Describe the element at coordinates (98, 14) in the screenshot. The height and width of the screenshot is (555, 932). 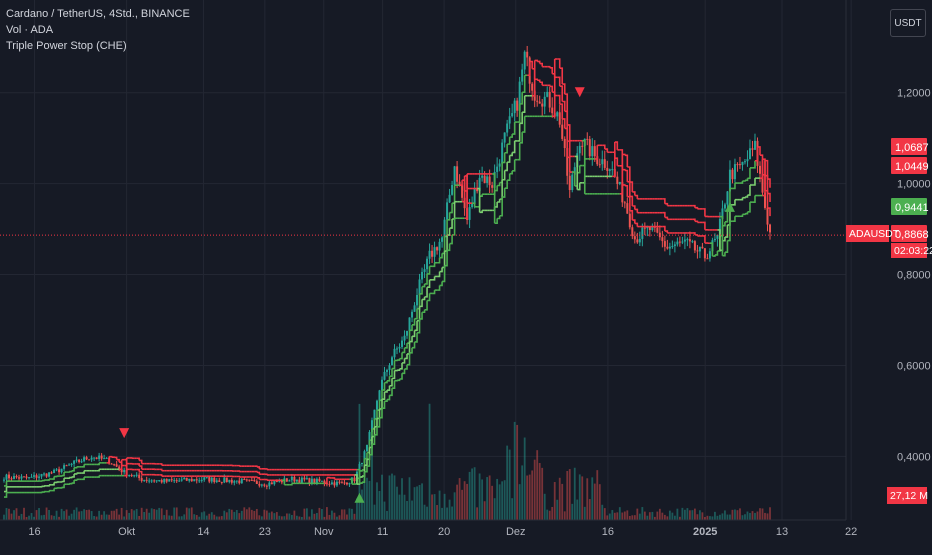
I see `symbol-title: Cardano / TetherUS, 4Std., BINANCE` at that location.